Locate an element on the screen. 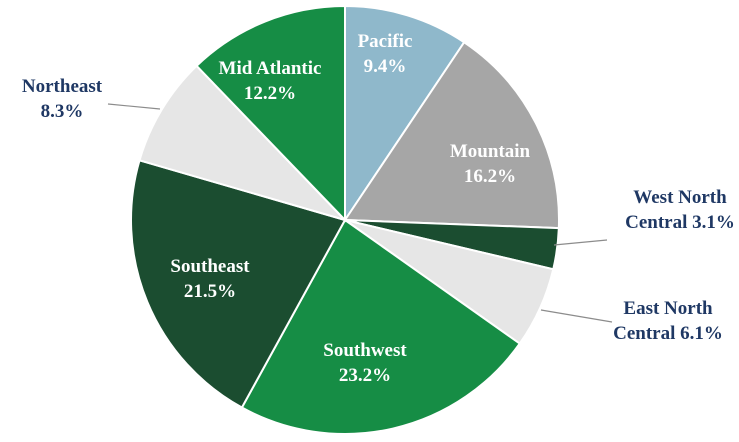 The image size is (739, 442). slice-label-pacific: Pacific 9.4% is located at coordinates (385, 54).